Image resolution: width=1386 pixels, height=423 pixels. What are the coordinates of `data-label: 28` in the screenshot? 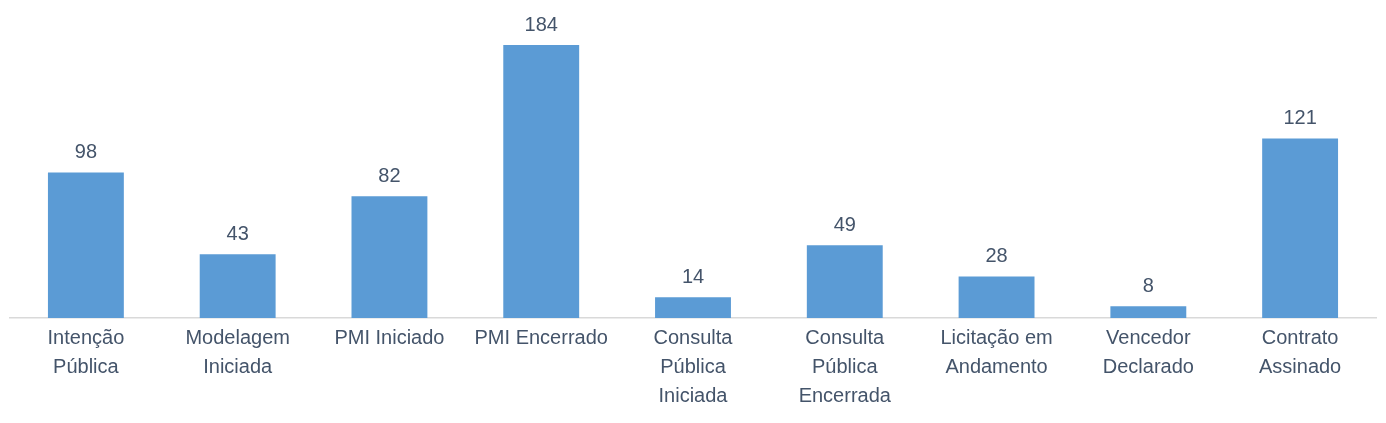 It's located at (996, 254).